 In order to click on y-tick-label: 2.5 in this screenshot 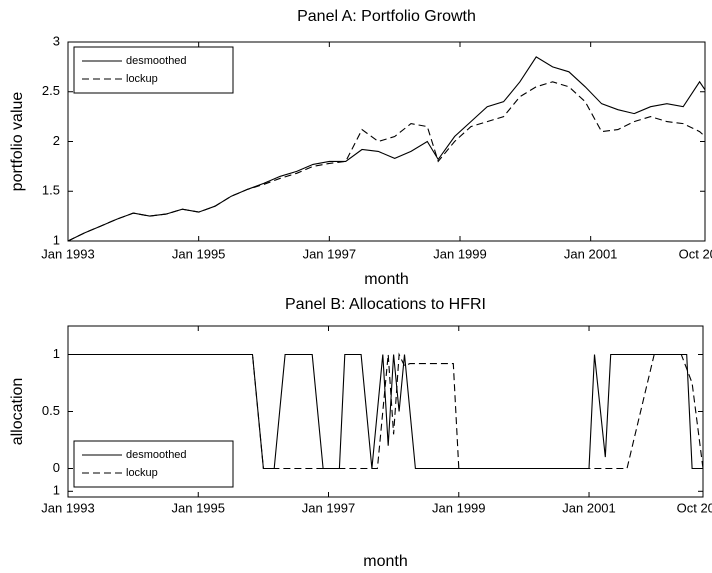, I will do `click(51, 90)`.